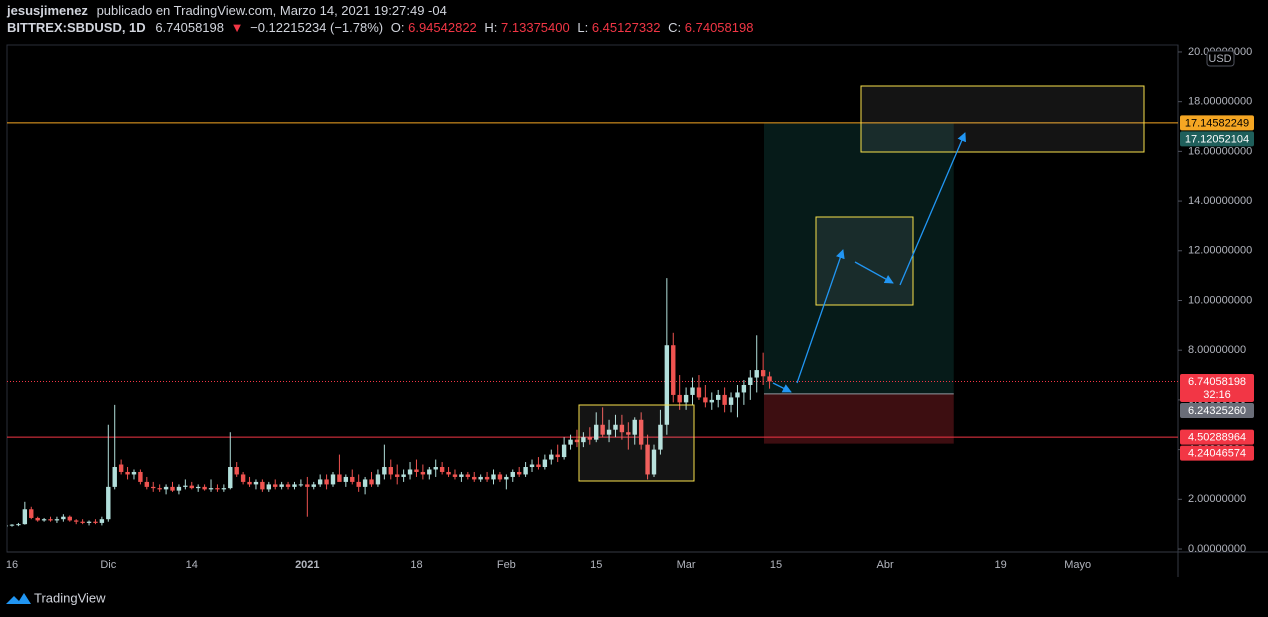  I want to click on low-label: L:, so click(582, 27).